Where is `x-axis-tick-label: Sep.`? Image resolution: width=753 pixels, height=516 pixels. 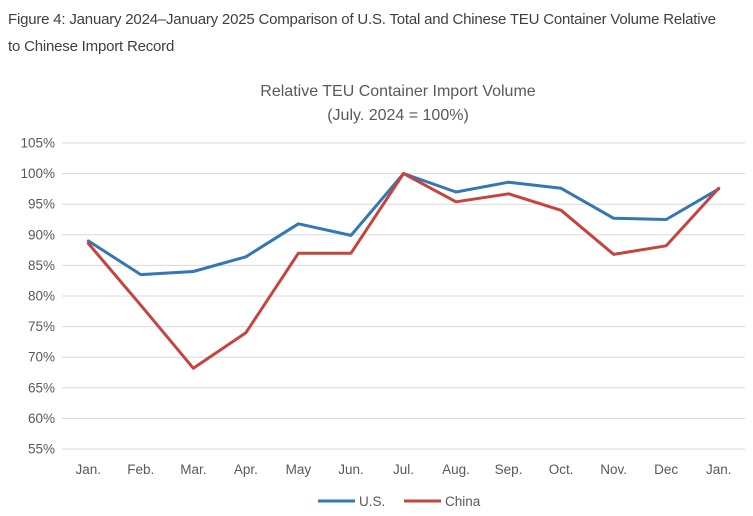
x-axis-tick-label: Sep. is located at coordinates (509, 469).